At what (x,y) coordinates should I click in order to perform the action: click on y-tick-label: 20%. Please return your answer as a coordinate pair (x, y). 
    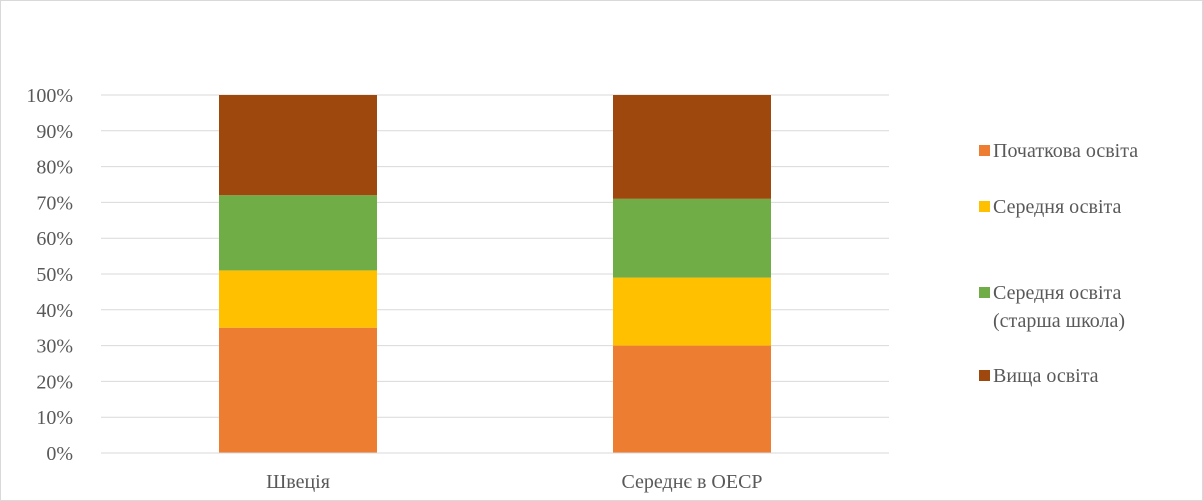
    Looking at the image, I should click on (54, 382).